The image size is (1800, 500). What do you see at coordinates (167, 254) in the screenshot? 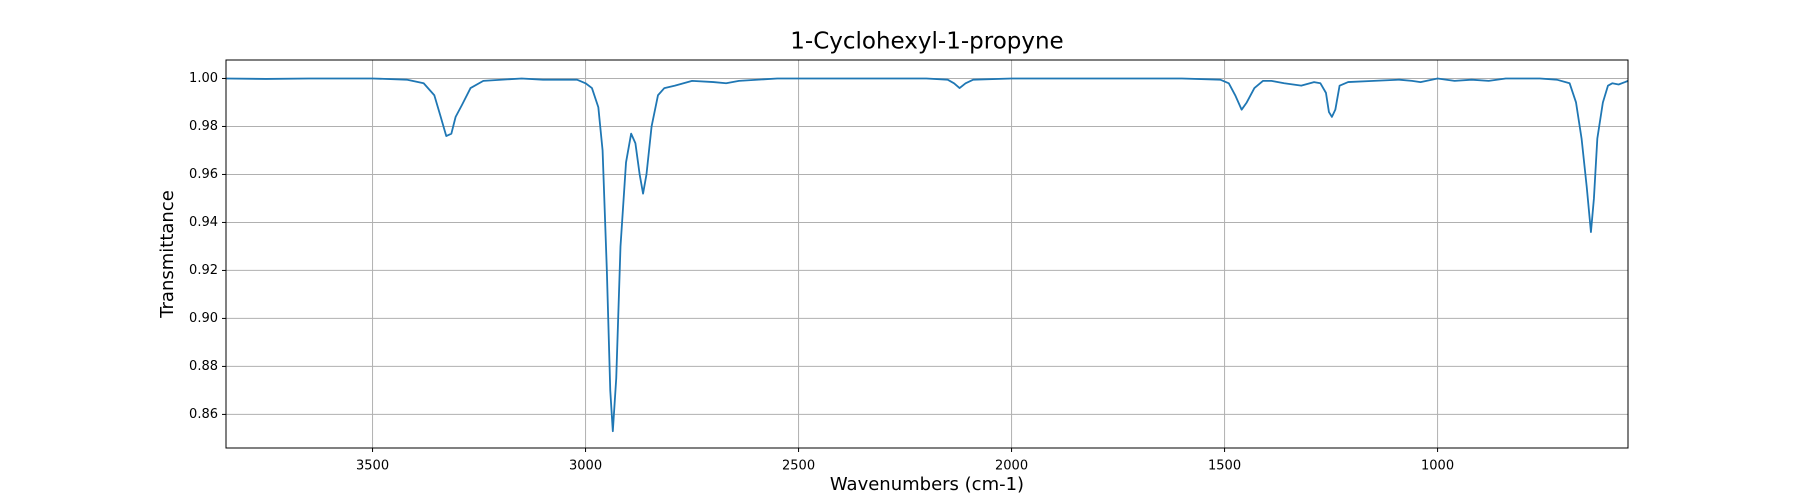
I see `y-axis-label: Transmittance` at bounding box center [167, 254].